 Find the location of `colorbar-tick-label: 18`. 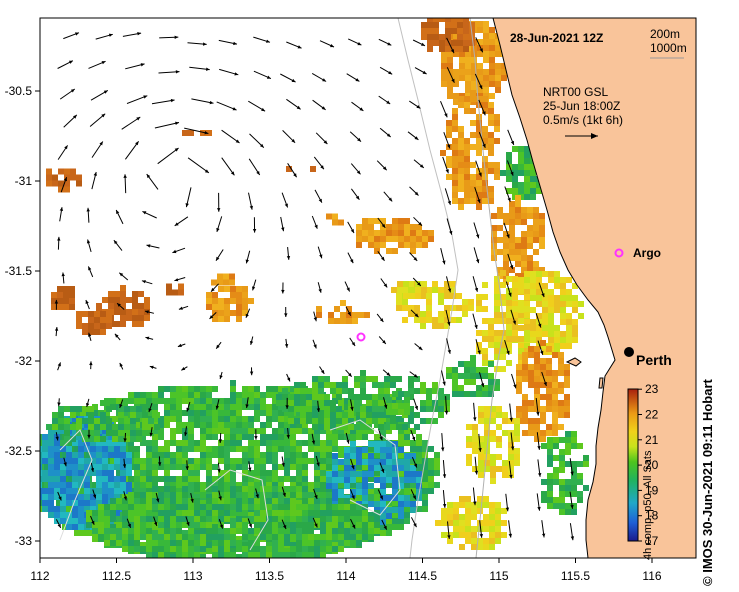

colorbar-tick-label: 18 is located at coordinates (652, 516).